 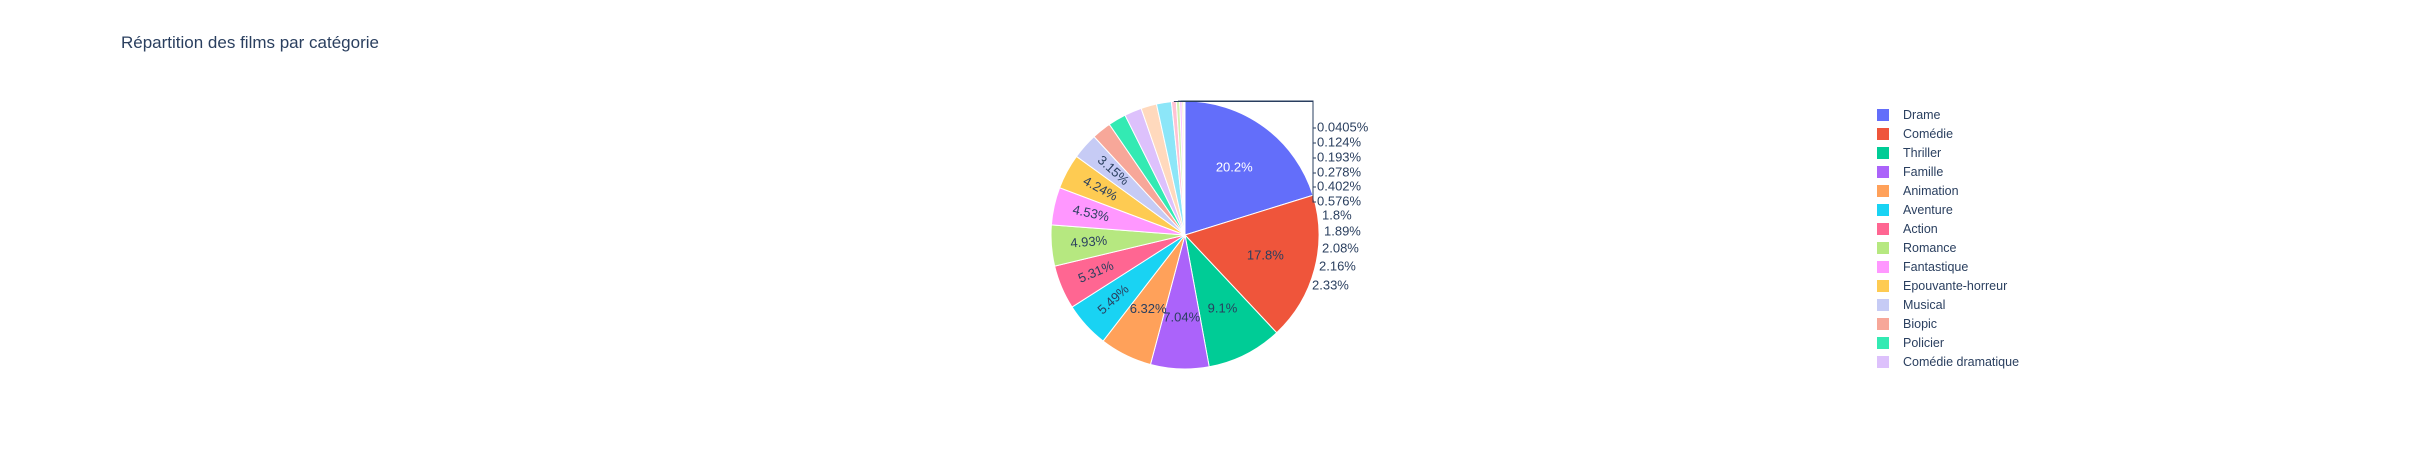 I want to click on legend-item: Aventure, so click(x=1948, y=209).